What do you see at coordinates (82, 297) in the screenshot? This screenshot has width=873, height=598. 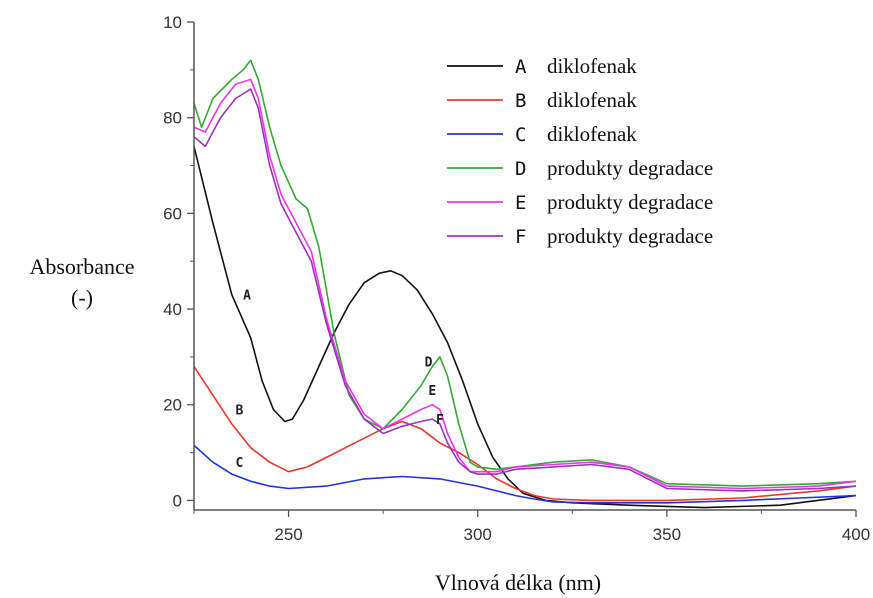 I see `y-axis-unit: (-)` at bounding box center [82, 297].